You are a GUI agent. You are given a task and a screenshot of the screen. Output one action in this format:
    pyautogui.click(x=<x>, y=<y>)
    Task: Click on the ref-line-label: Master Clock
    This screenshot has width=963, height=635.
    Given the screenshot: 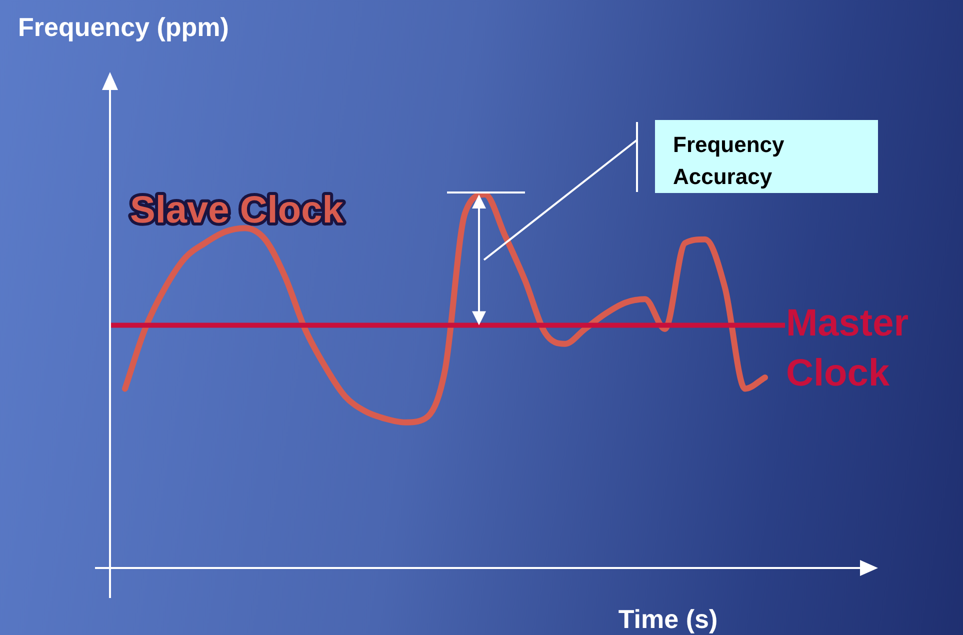 What is the action you would take?
    pyautogui.click(x=847, y=348)
    